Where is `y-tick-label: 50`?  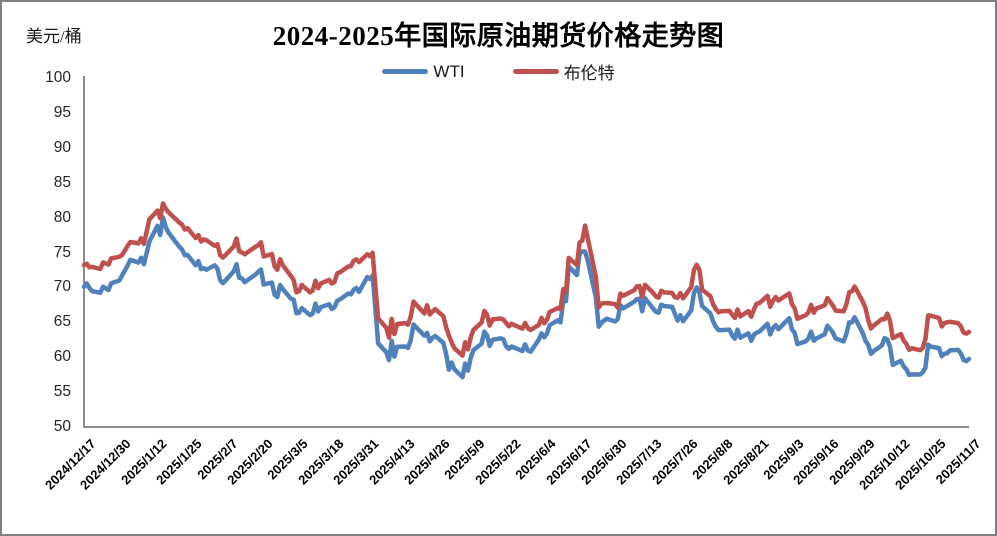
y-tick-label: 50 is located at coordinates (62, 426).